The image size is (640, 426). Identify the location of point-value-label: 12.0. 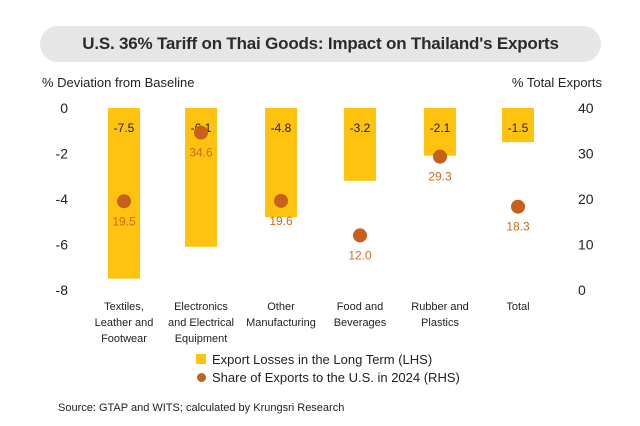
(360, 255).